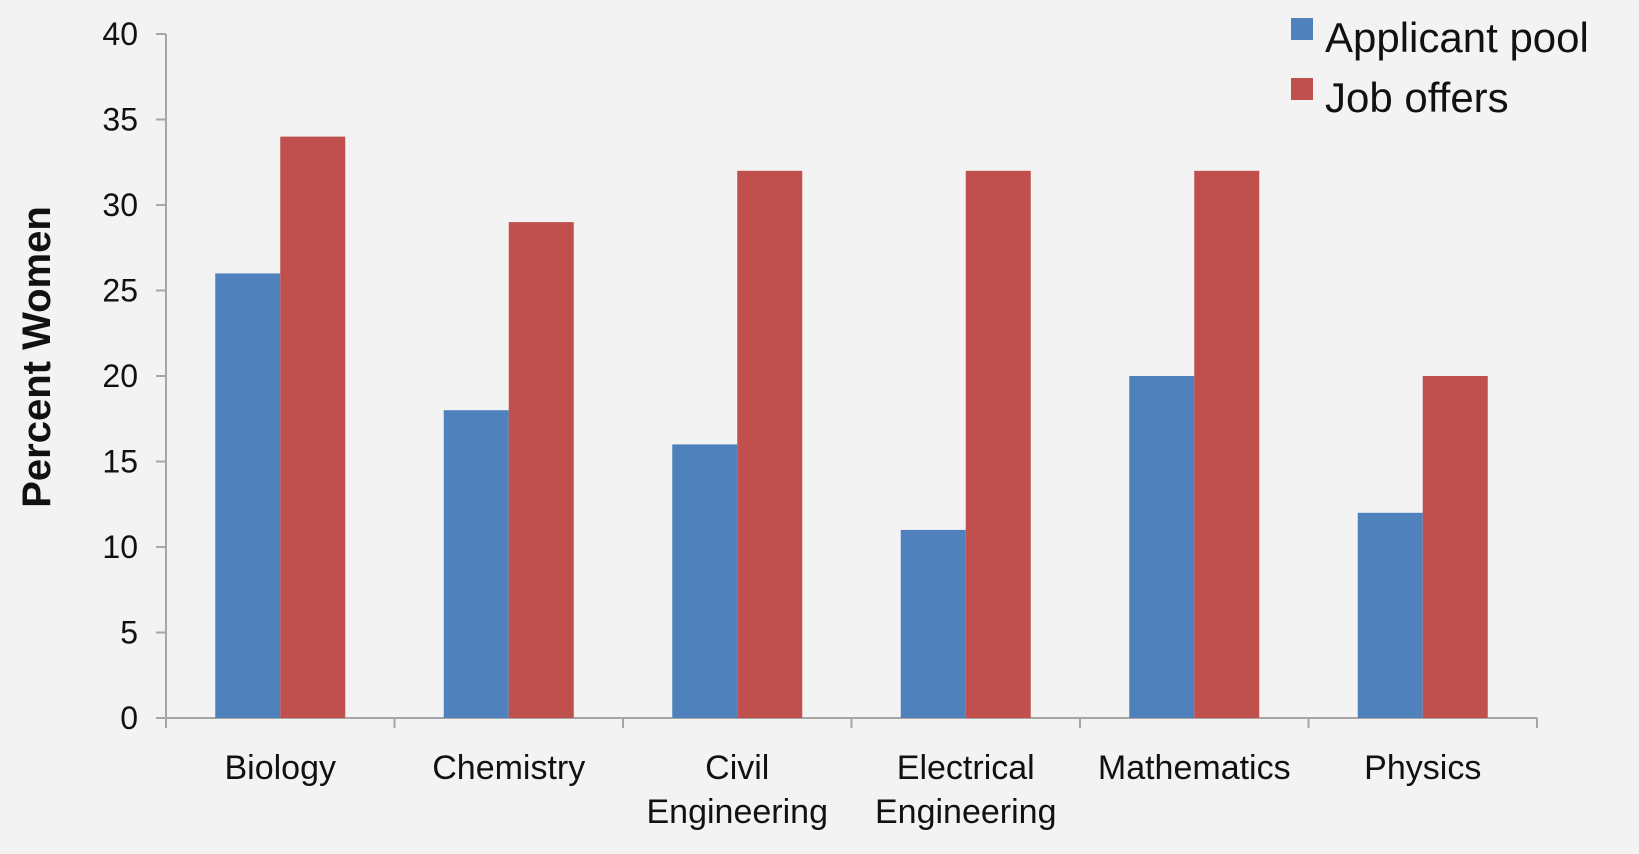 This screenshot has height=854, width=1639. Describe the element at coordinates (120, 291) in the screenshot. I see `y-tick-label: 25` at that location.